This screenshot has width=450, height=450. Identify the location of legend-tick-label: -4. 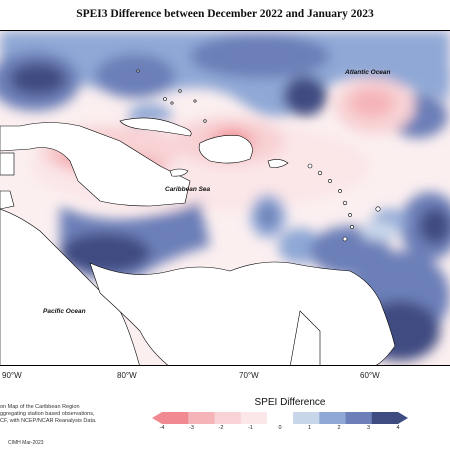
(162, 428).